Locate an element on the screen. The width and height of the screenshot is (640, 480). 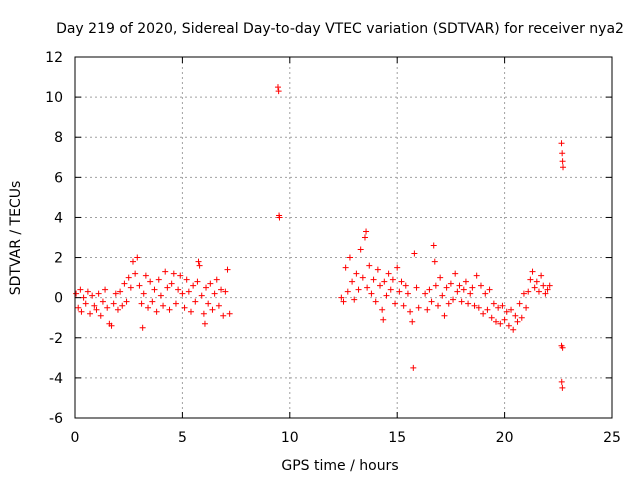
x-tick-label: 0 is located at coordinates (75, 438).